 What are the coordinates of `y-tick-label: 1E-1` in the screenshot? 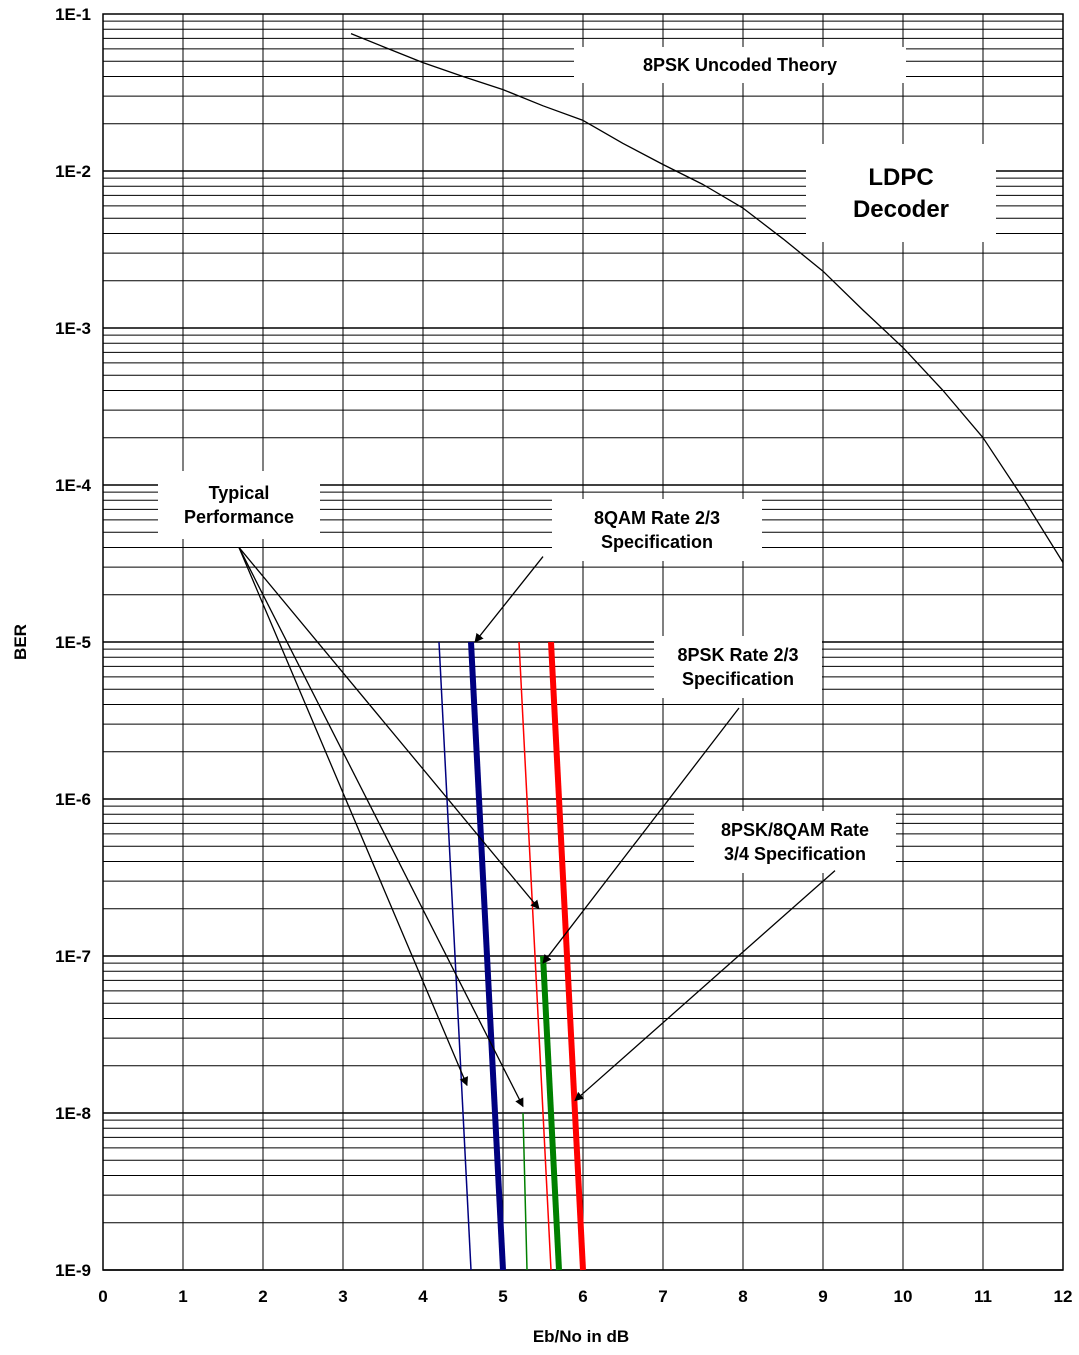 It's located at (73, 14).